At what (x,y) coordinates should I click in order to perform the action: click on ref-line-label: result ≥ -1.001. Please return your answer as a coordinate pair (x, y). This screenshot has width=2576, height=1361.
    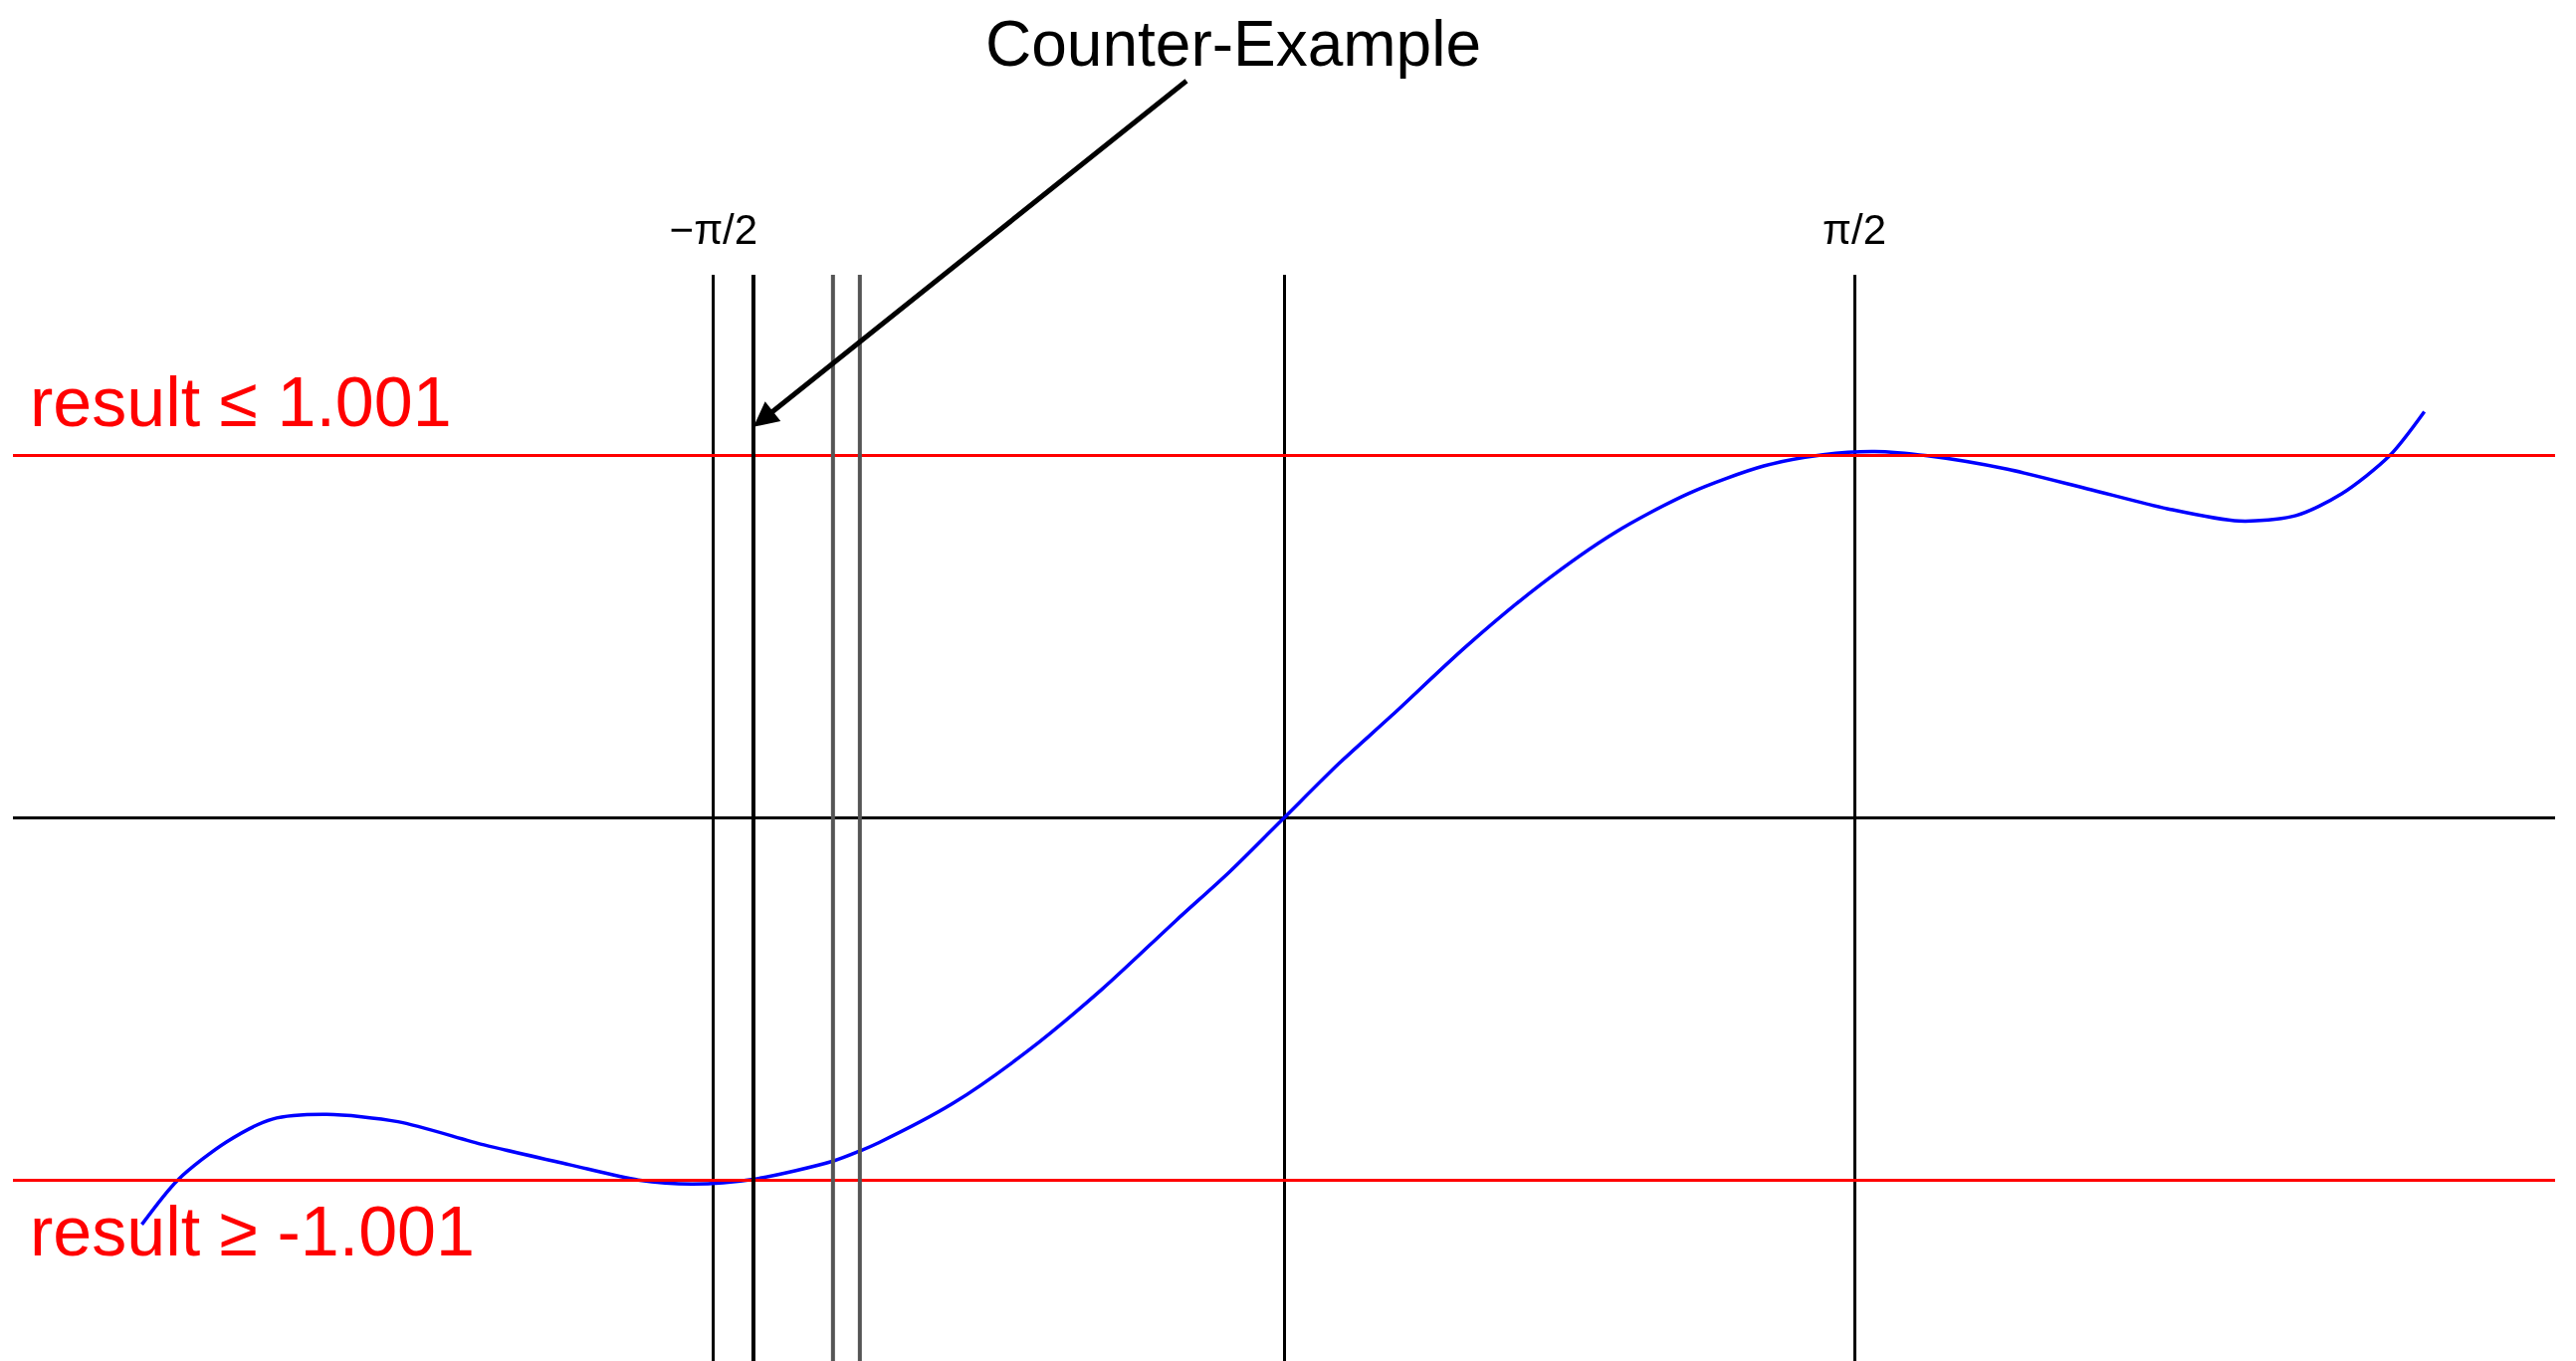
    Looking at the image, I should click on (252, 1232).